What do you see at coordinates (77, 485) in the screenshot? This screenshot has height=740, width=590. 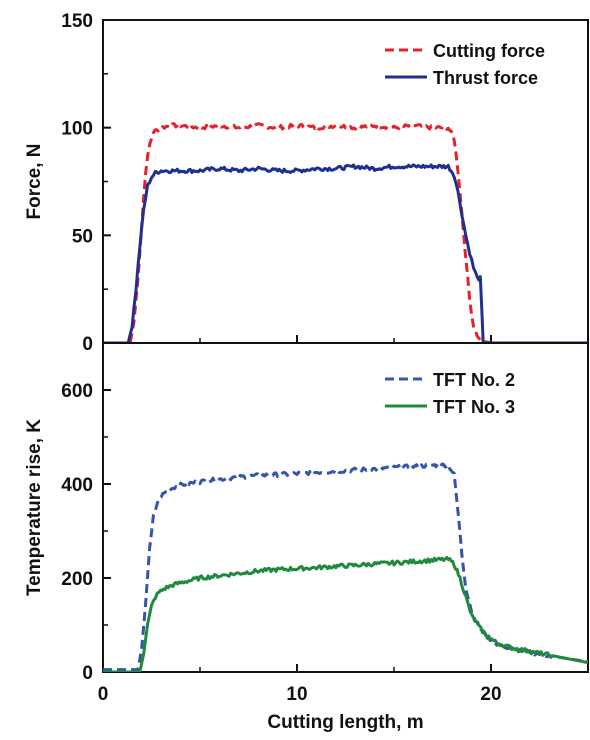 I see `y-tick-label: 400` at bounding box center [77, 485].